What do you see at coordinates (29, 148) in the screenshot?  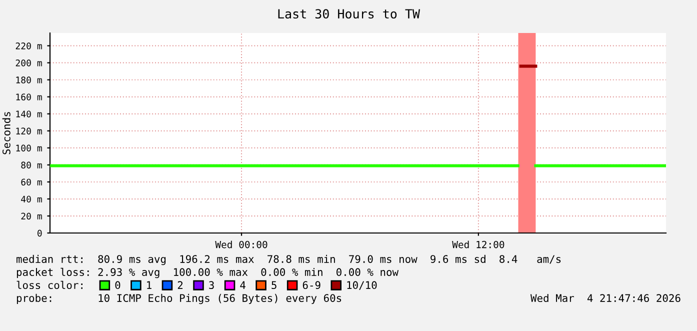 I see `y-tick-label: 100 m` at bounding box center [29, 148].